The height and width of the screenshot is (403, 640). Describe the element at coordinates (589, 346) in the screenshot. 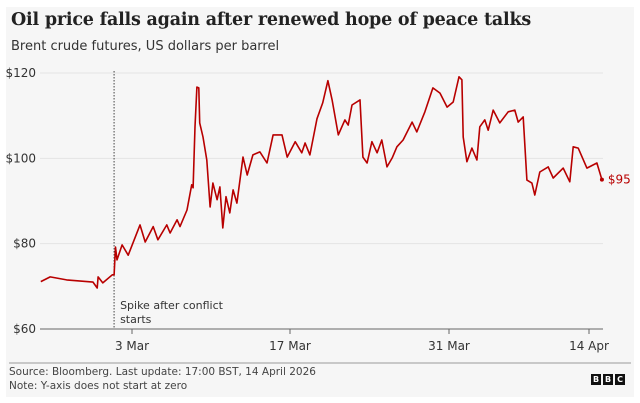

I see `x-tick-label: 14 Apr` at that location.